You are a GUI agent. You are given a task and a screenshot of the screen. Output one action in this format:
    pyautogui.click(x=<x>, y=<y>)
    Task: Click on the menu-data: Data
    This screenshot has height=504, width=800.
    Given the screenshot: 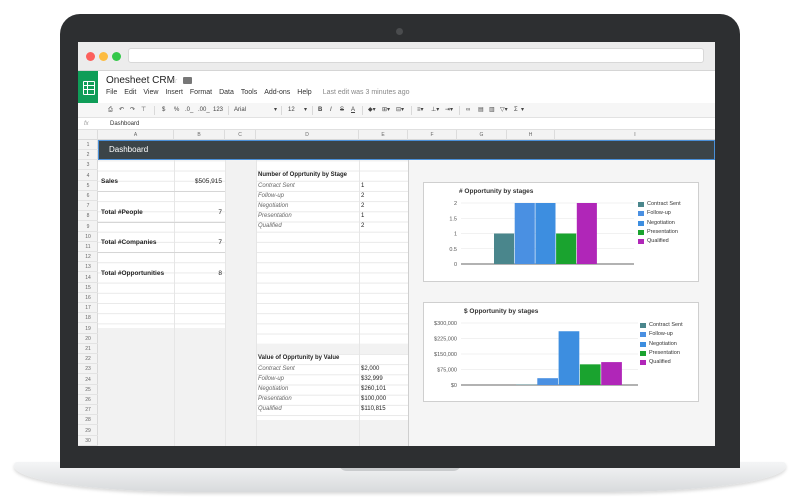 What is the action you would take?
    pyautogui.click(x=226, y=92)
    